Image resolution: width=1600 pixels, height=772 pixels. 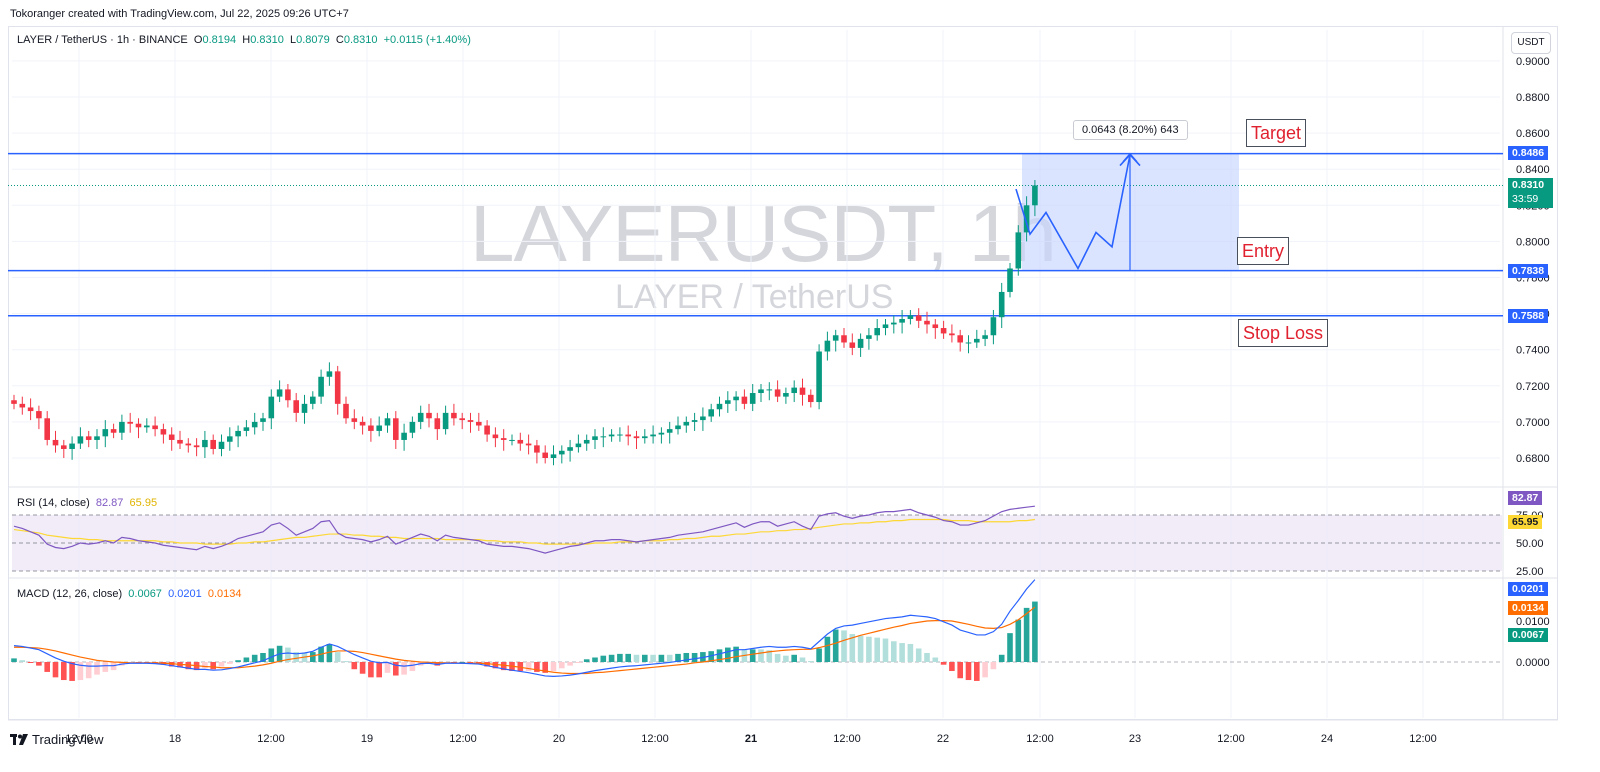 I want to click on symbol-label: LAYER / TetherUS · 1h · BINANCE, so click(x=102, y=40).